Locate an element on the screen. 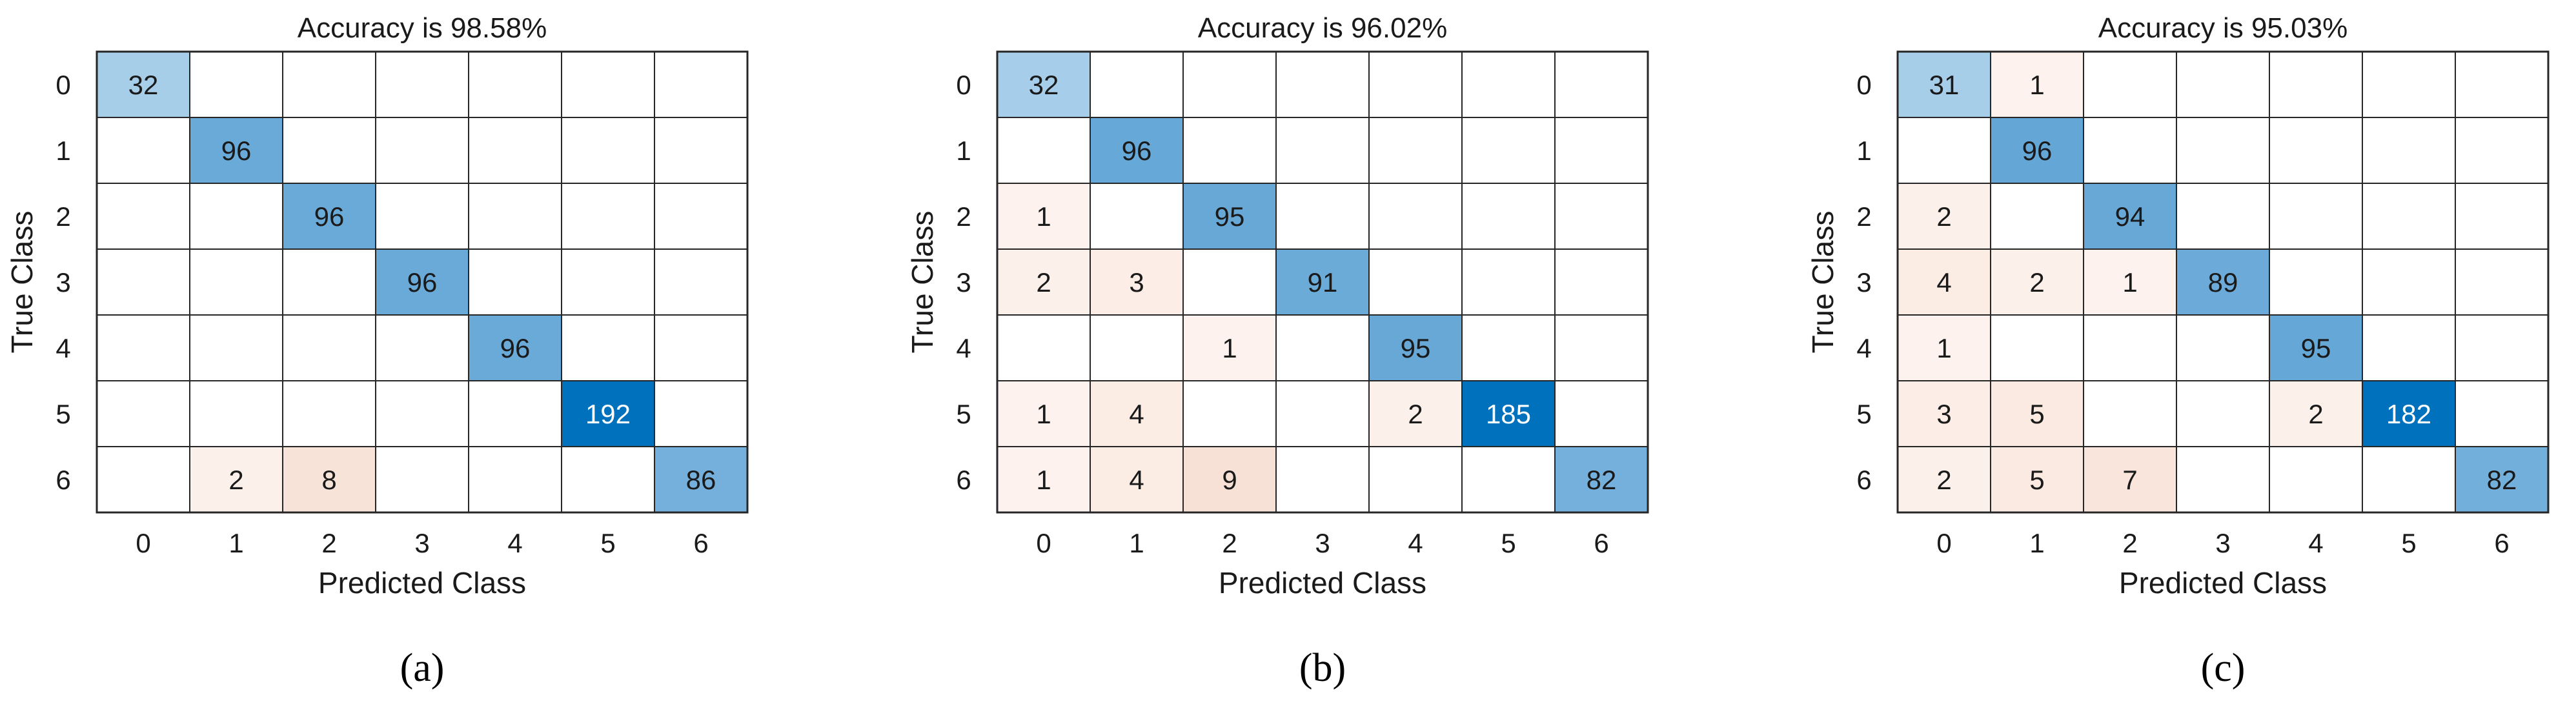  x-tick-label: 6 is located at coordinates (1601, 543).